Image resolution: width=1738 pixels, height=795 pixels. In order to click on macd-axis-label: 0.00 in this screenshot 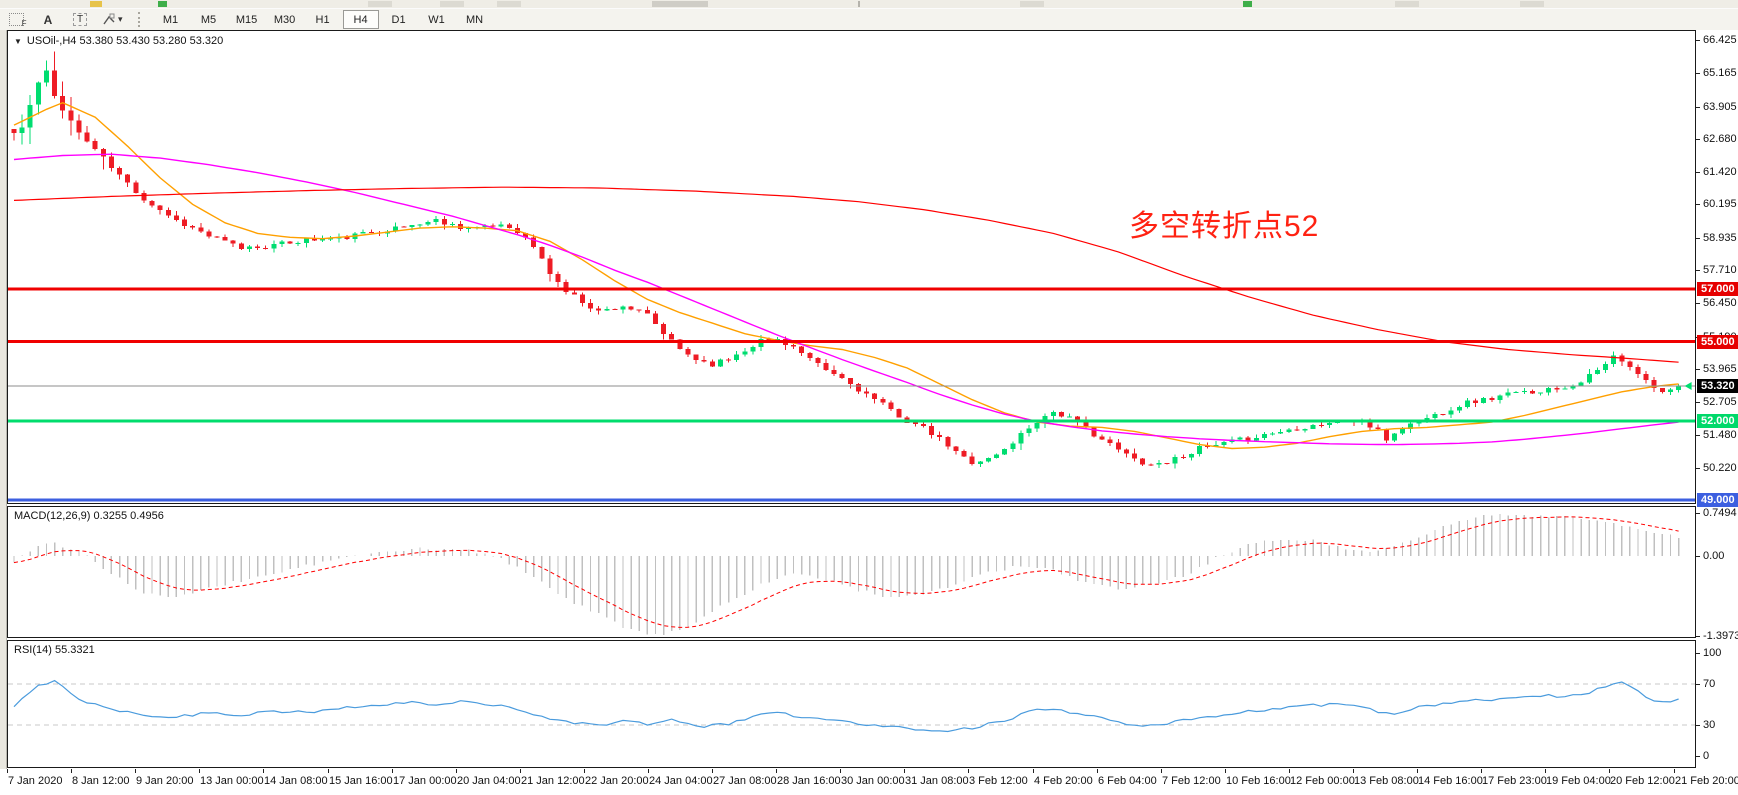, I will do `click(1714, 556)`.